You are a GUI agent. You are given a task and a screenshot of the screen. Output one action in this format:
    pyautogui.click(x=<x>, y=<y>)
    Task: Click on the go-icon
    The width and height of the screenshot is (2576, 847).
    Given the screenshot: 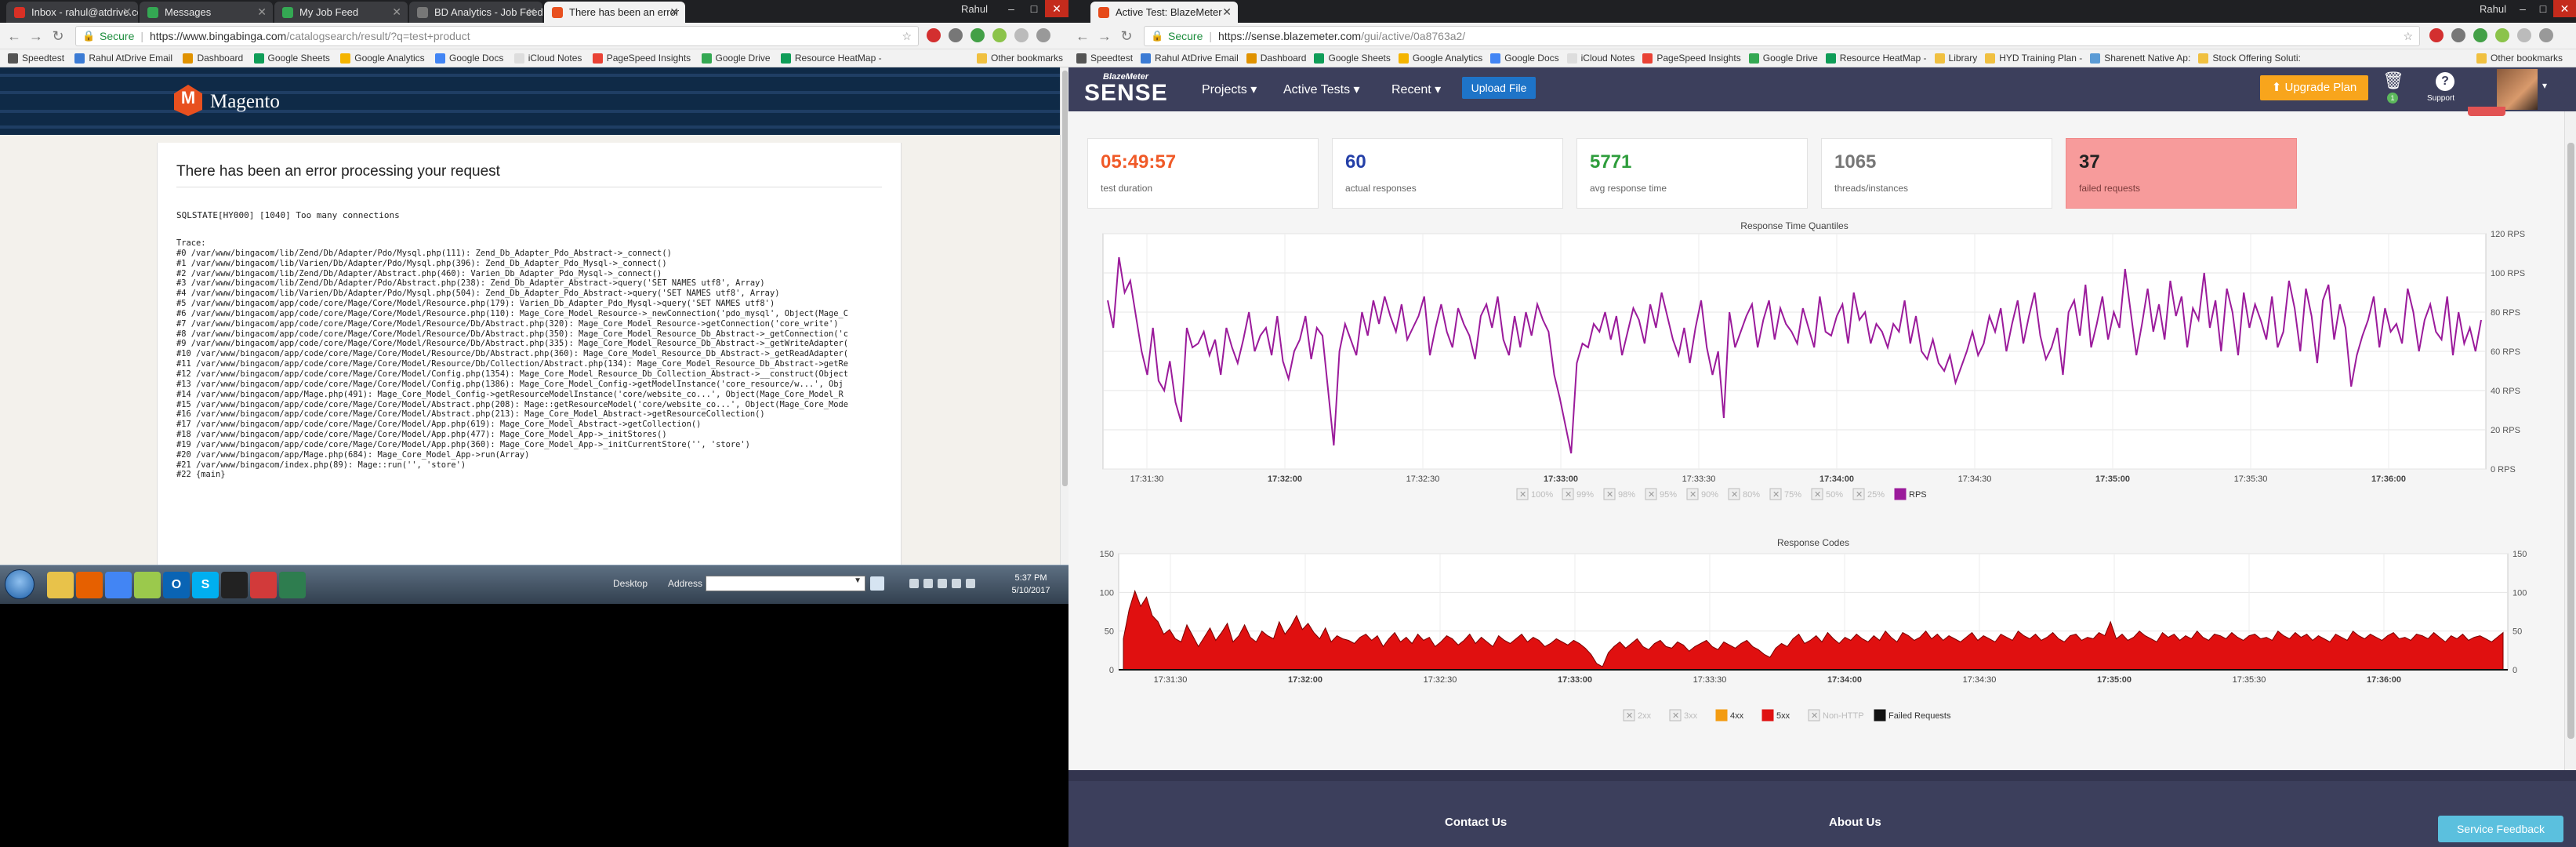 What is the action you would take?
    pyautogui.click(x=877, y=583)
    